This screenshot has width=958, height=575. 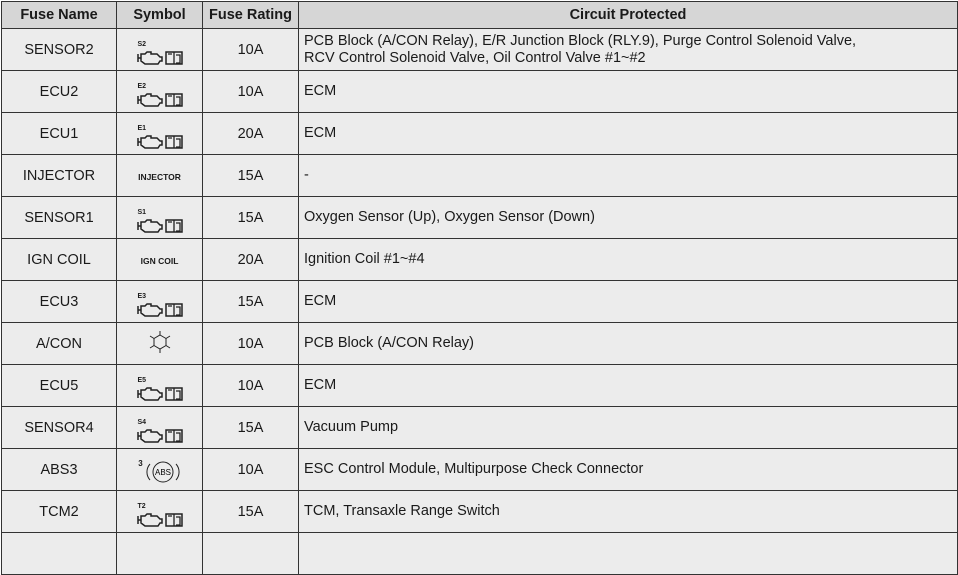 I want to click on symbol-label: S2, so click(x=142, y=44).